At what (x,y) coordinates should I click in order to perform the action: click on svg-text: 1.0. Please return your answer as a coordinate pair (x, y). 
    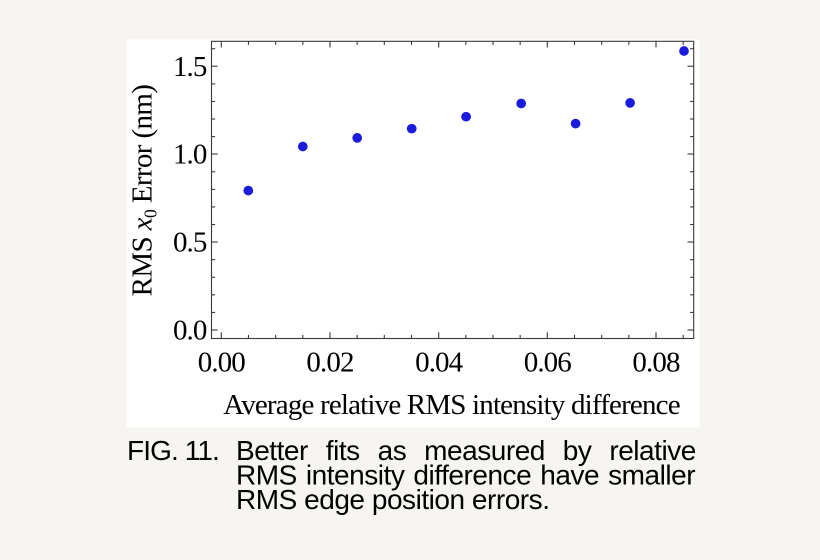
    Looking at the image, I should click on (190, 155).